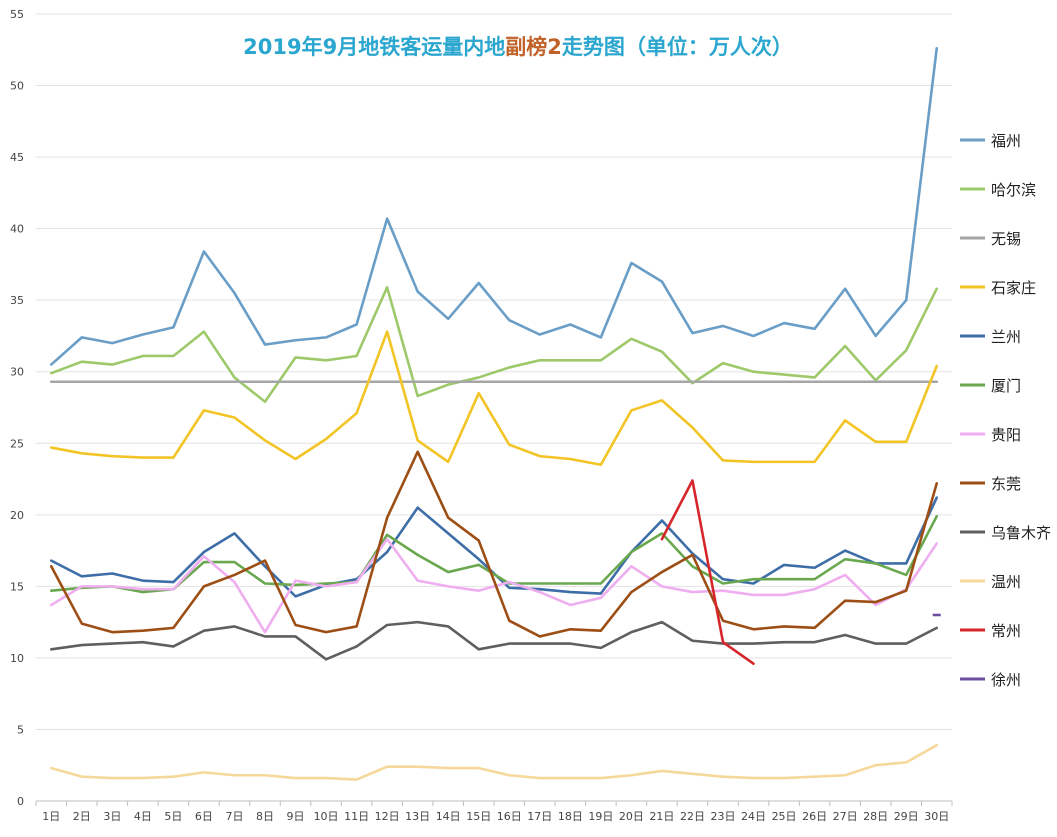 The image size is (1057, 837). Describe the element at coordinates (1013, 288) in the screenshot. I see `legend-label: 石家庄` at that location.